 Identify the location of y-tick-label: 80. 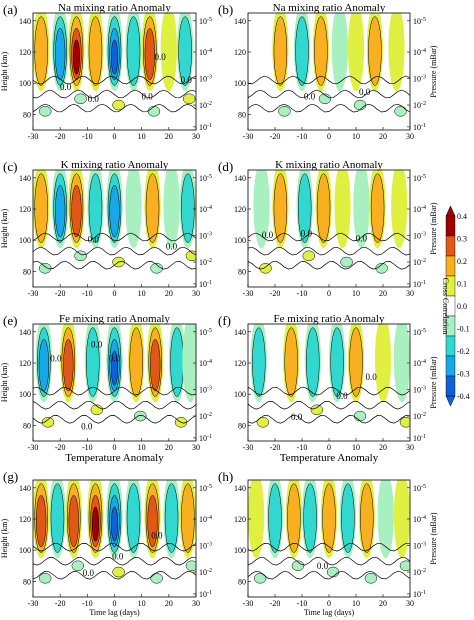
(27, 271).